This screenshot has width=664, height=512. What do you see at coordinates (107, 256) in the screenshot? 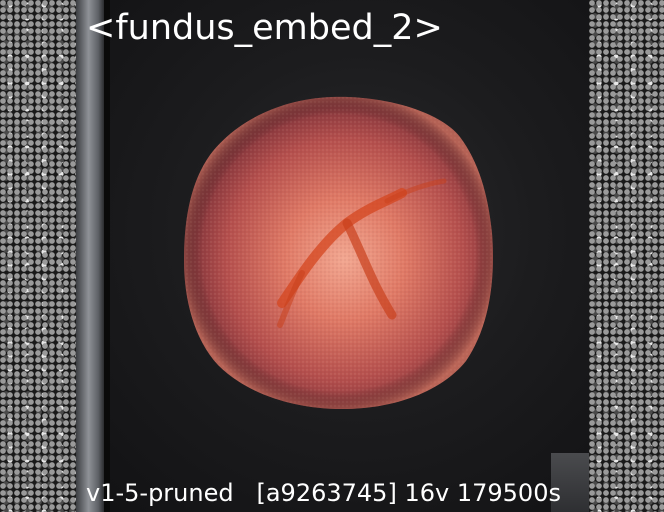
I see `left-bar-divider` at bounding box center [107, 256].